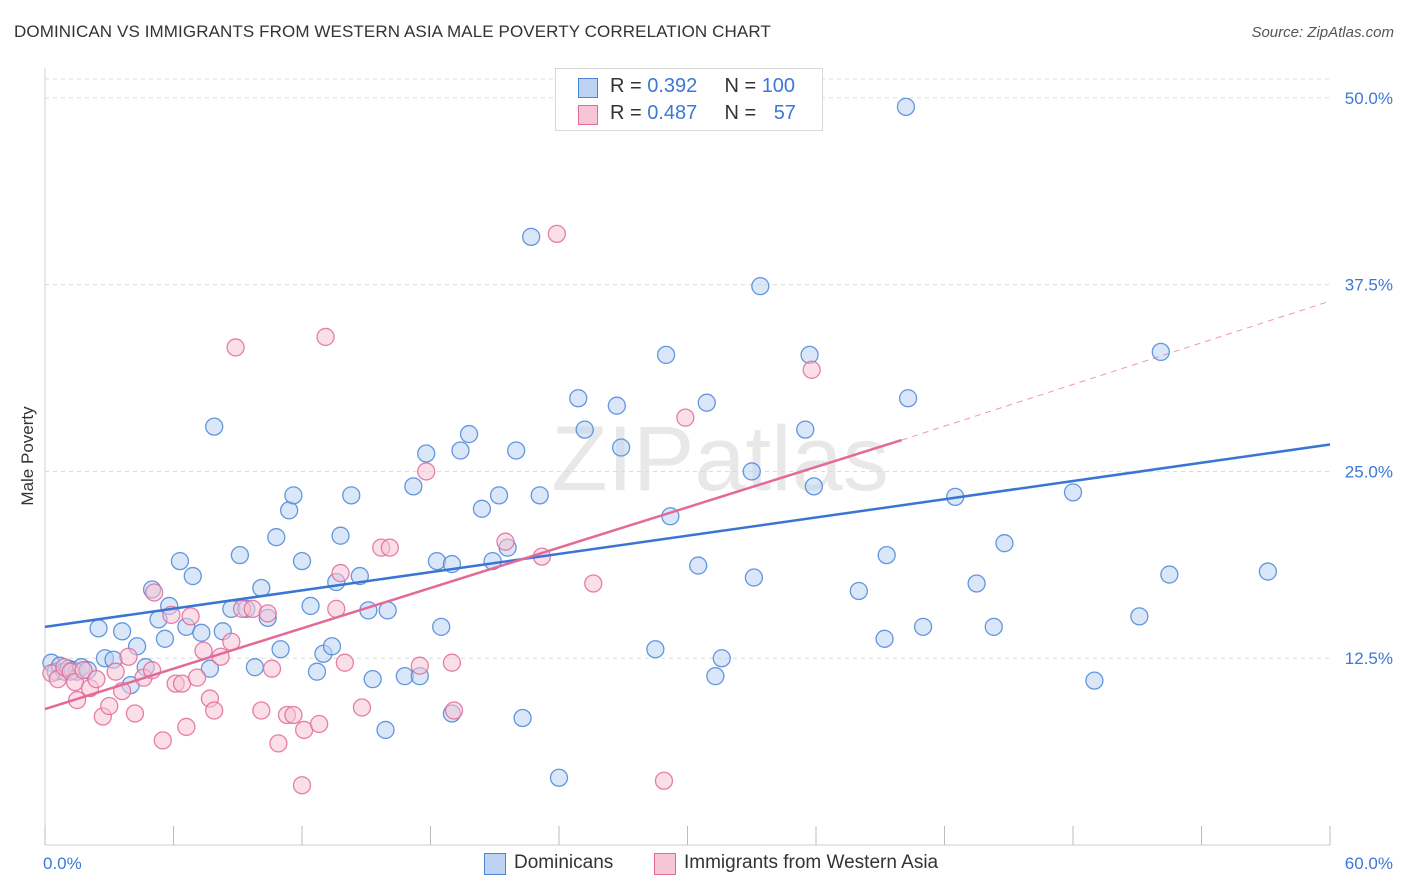 This screenshot has height=892, width=1406. What do you see at coordinates (1369, 285) in the screenshot?
I see `y-tick-label: 37.5%` at bounding box center [1369, 285].